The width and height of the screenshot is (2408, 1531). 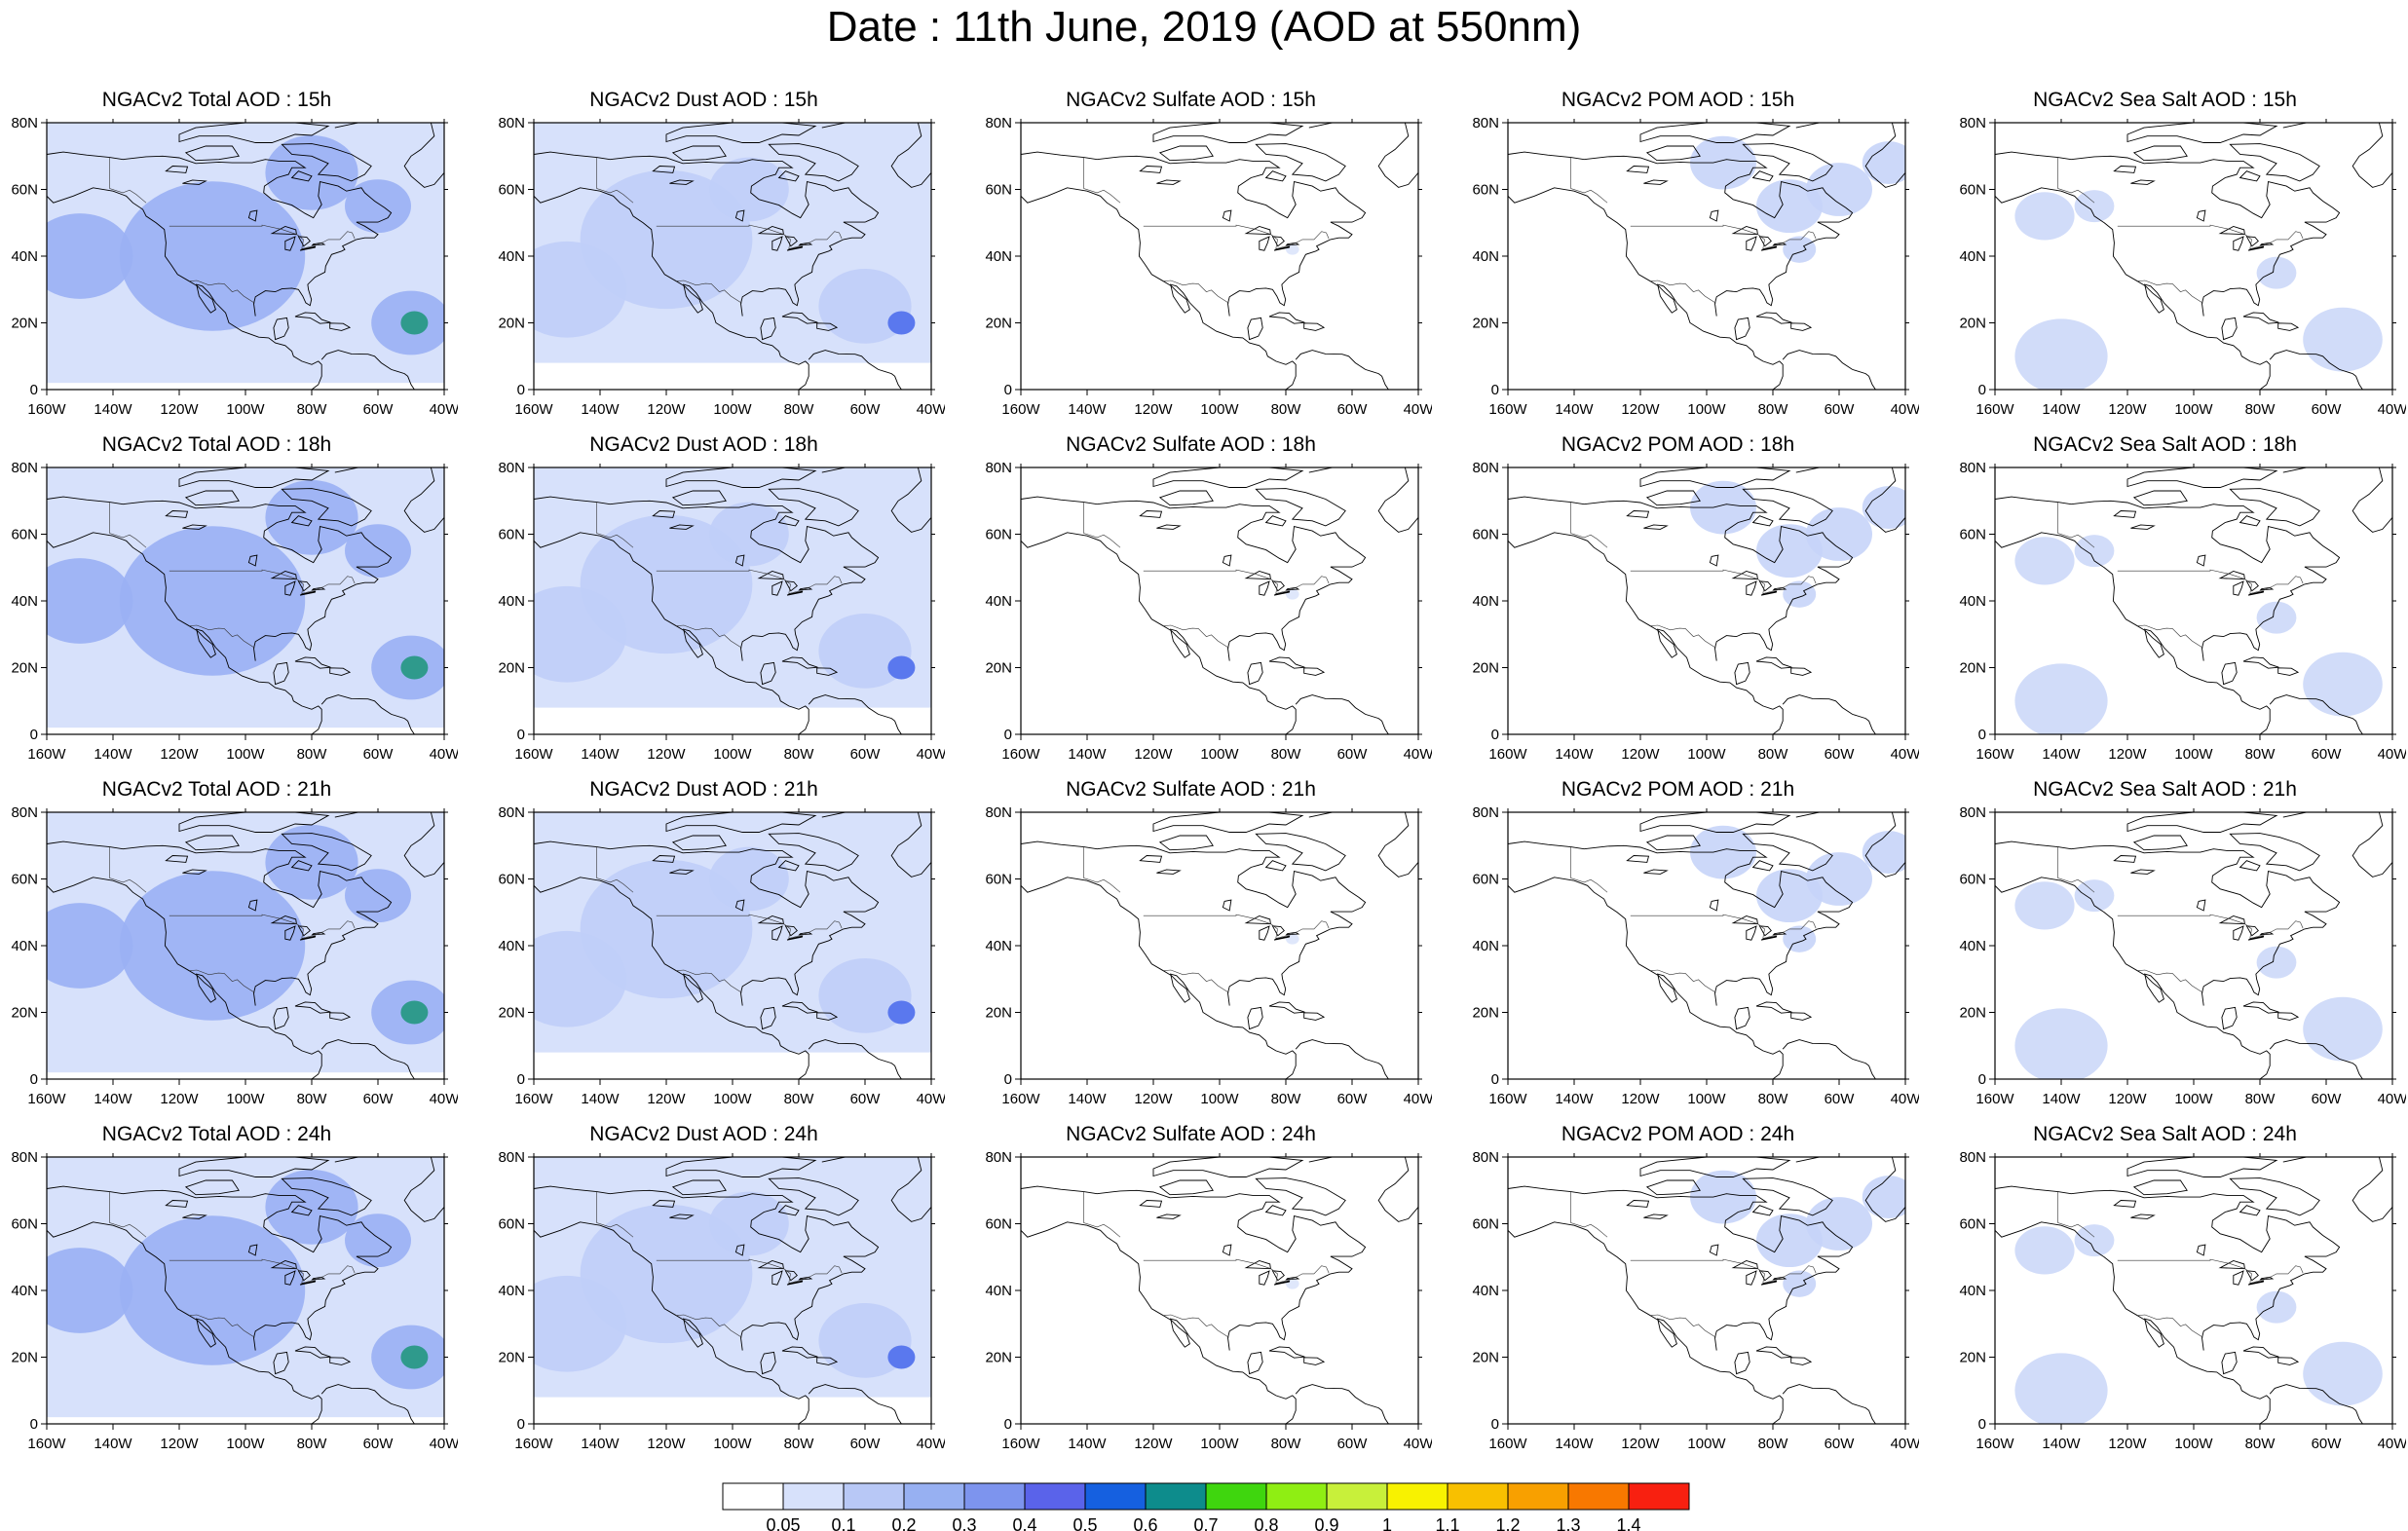 I want to click on panel-title: NGACv2 Sea Salt AOD : 21h, so click(x=2165, y=789).